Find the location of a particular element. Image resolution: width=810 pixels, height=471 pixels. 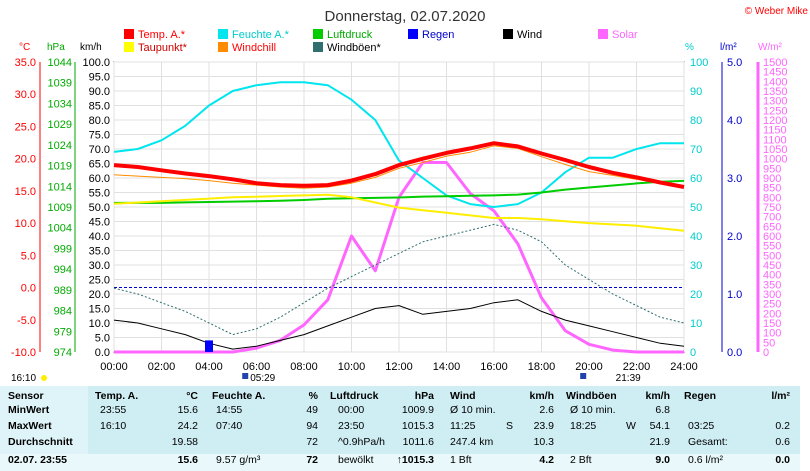

wind-tick-label: 60.0 is located at coordinates (99, 179).